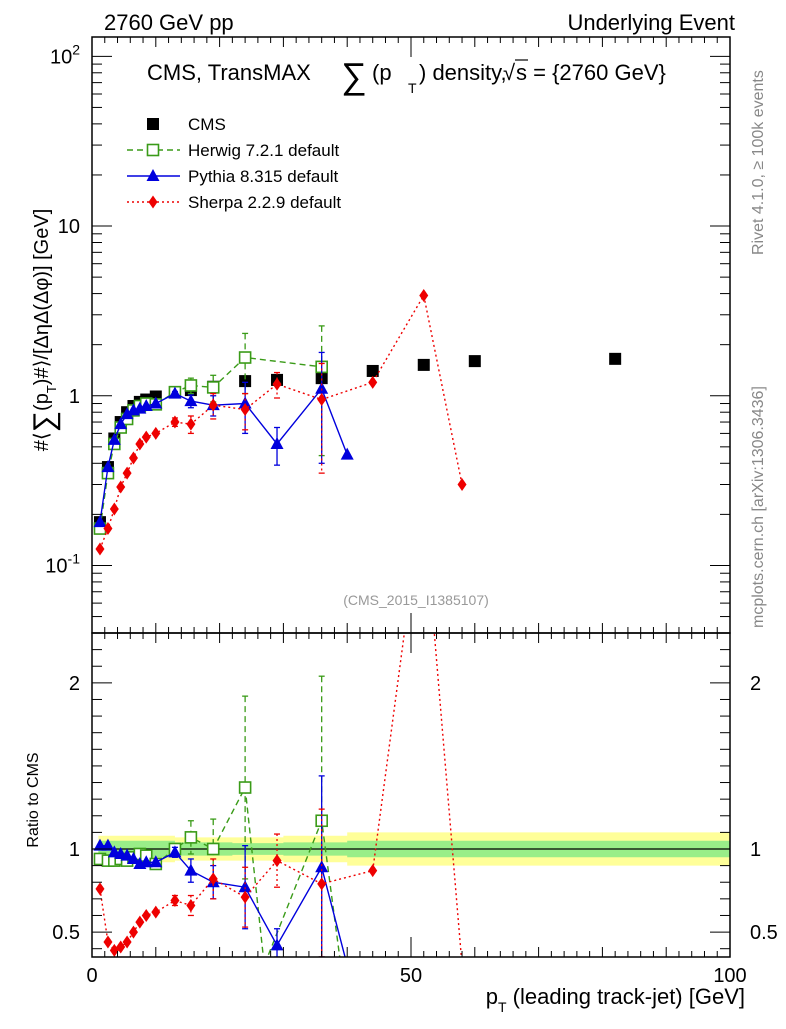 This screenshot has width=786, height=1029. I want to click on xlabel: pT (leading track-jet) [GeV], so click(615, 999).